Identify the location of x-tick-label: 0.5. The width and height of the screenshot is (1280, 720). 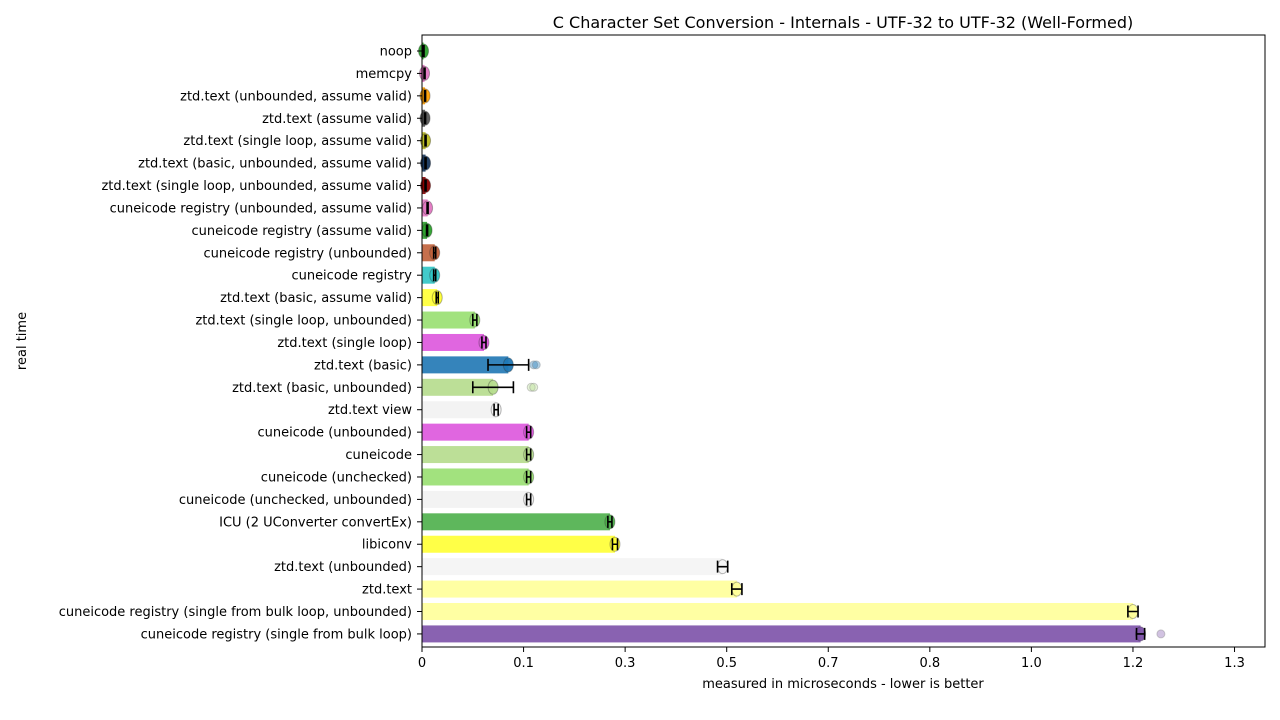
(726, 663).